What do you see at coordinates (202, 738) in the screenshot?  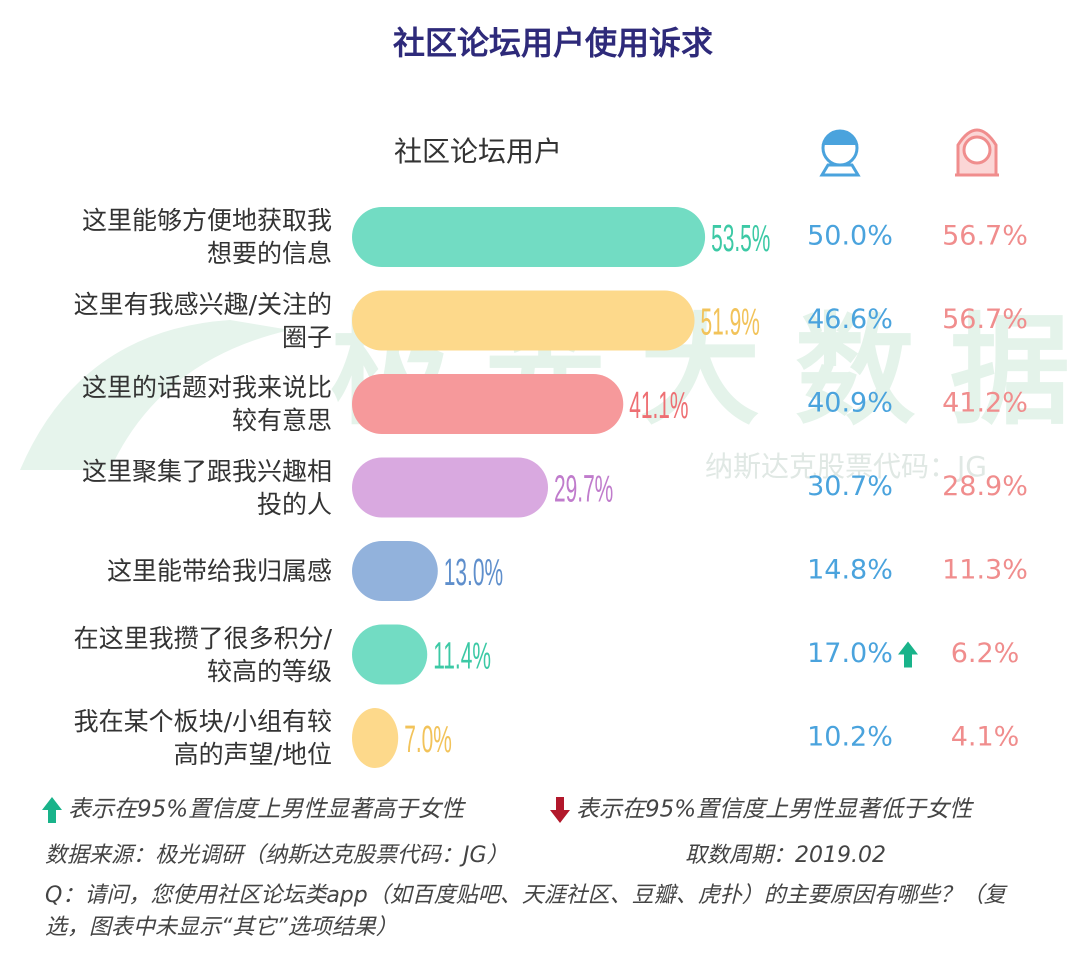 I see `category-label: 我在某个板块/小组有较高的声望/地位` at bounding box center [202, 738].